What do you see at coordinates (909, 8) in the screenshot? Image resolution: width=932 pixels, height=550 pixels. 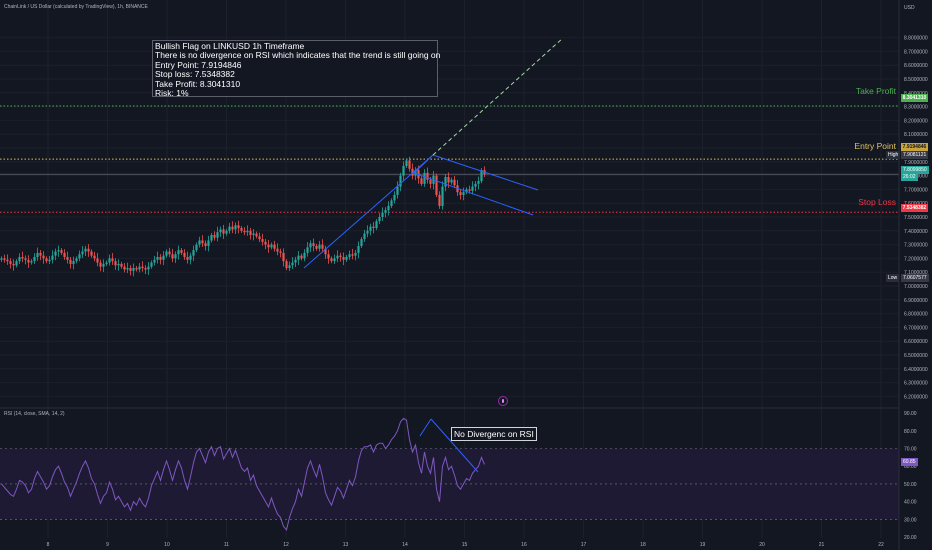 I see `currency-label: USD` at bounding box center [909, 8].